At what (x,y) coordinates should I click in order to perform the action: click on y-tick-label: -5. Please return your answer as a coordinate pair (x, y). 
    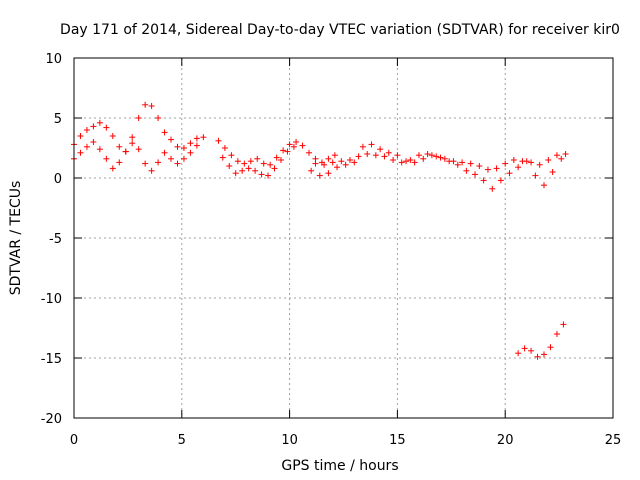
    Looking at the image, I should click on (55, 239).